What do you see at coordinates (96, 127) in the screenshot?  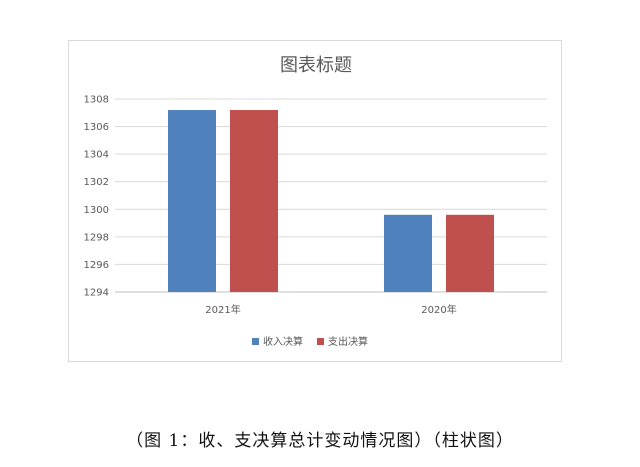 I see `y-tick-label: 1306` at bounding box center [96, 127].